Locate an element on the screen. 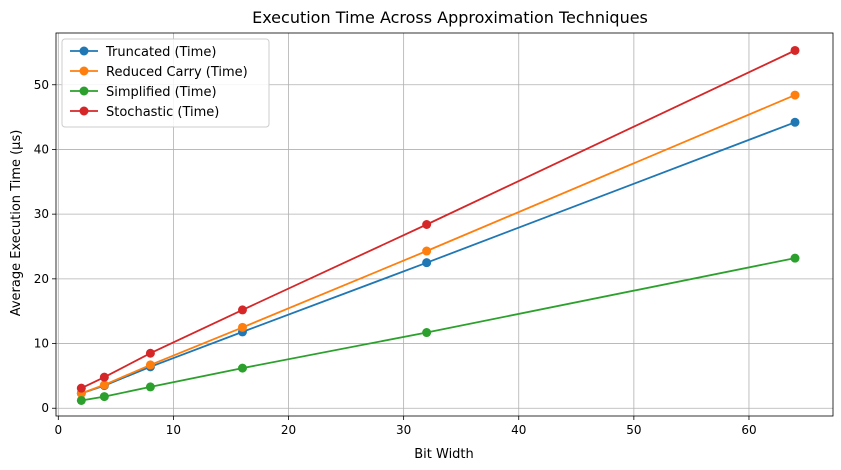  legend-entry: Reduced Carry (Time) is located at coordinates (159, 72).